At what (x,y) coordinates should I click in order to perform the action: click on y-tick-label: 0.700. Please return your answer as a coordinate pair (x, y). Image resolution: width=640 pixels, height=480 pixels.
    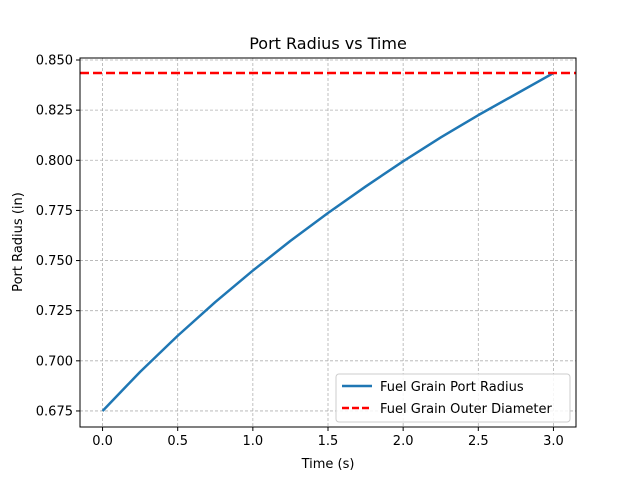
    Looking at the image, I should click on (54, 361).